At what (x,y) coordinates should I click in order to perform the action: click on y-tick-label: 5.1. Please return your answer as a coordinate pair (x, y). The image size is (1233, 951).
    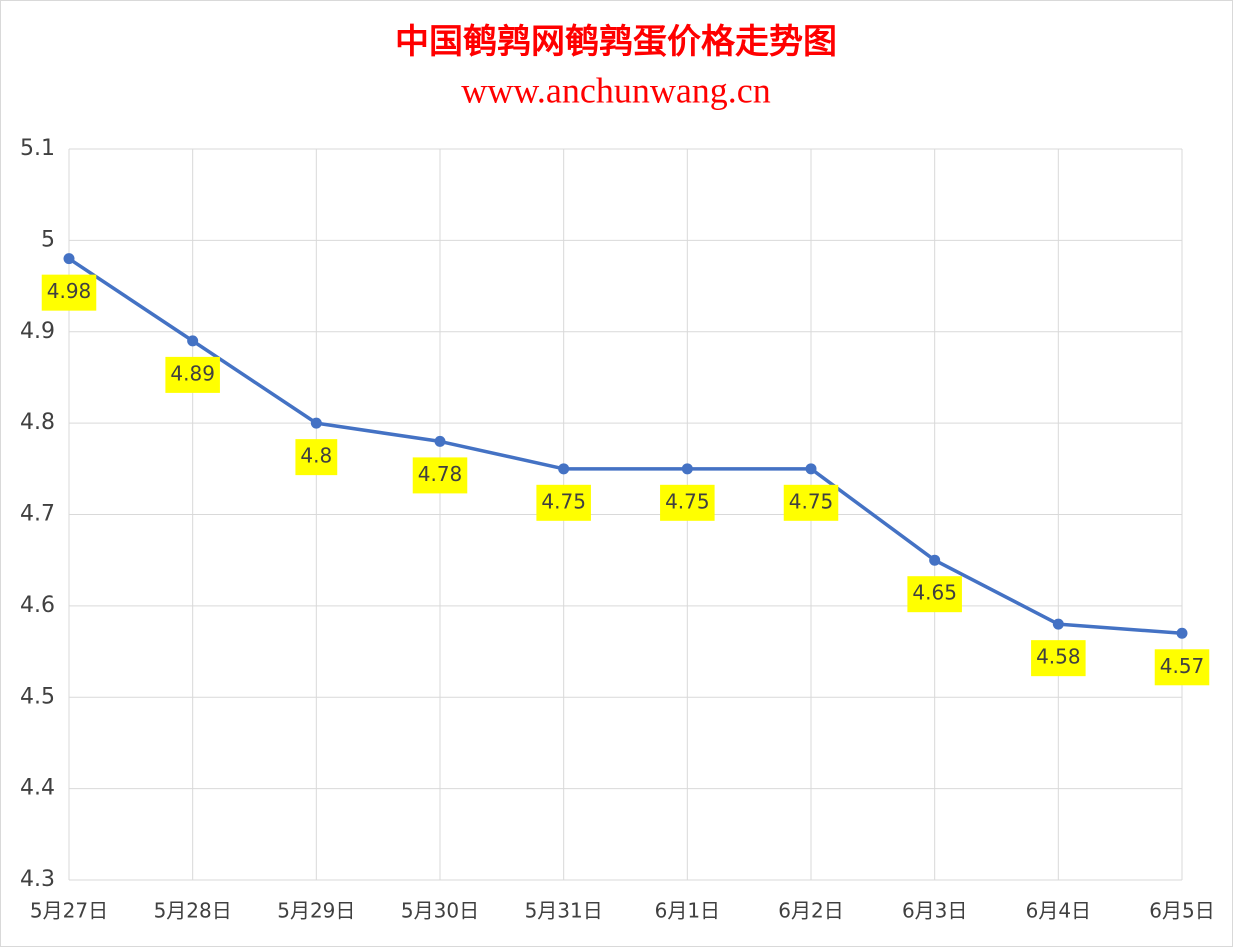
    Looking at the image, I should click on (37, 148).